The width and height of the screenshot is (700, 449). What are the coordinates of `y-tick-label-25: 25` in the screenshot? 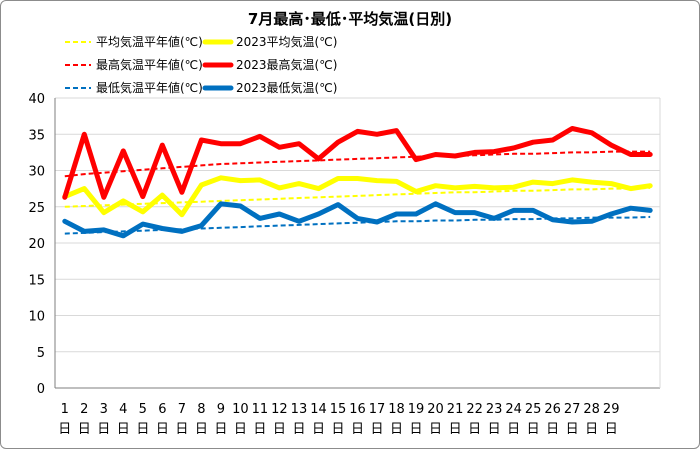 It's located at (36, 208).